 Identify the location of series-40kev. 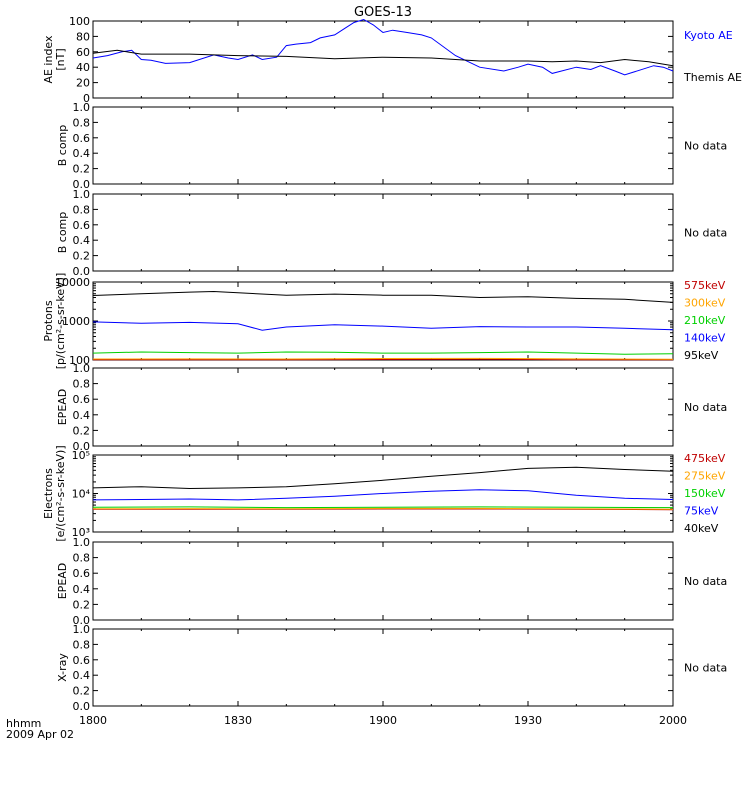
(383, 478).